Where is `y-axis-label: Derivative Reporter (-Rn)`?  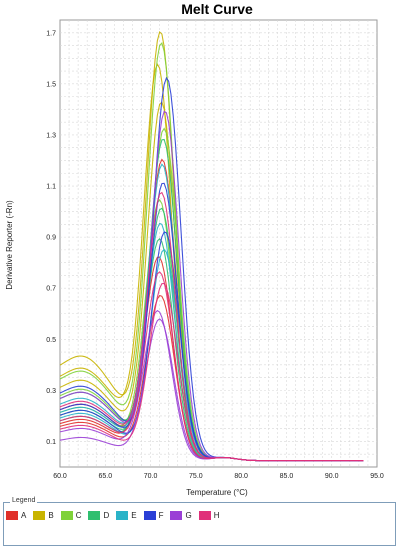
y-axis-label: Derivative Reporter (-Rn) is located at coordinates (9, 245).